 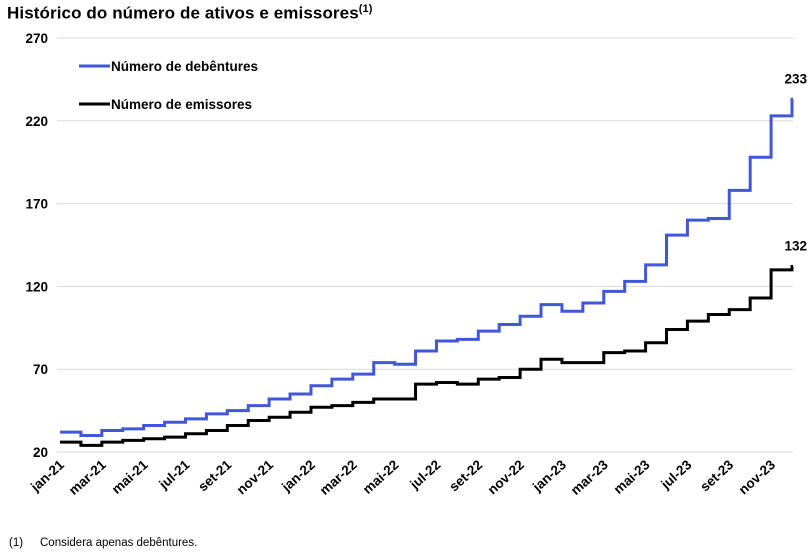 What do you see at coordinates (87, 477) in the screenshot?
I see `x-tick-label: mar-21` at bounding box center [87, 477].